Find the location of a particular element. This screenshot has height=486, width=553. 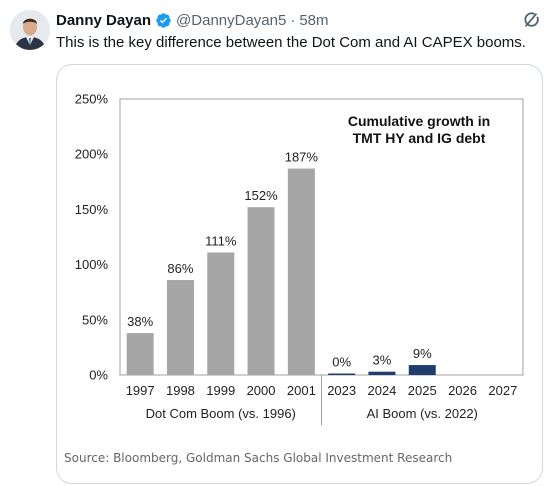

bar-1997 is located at coordinates (140, 354).